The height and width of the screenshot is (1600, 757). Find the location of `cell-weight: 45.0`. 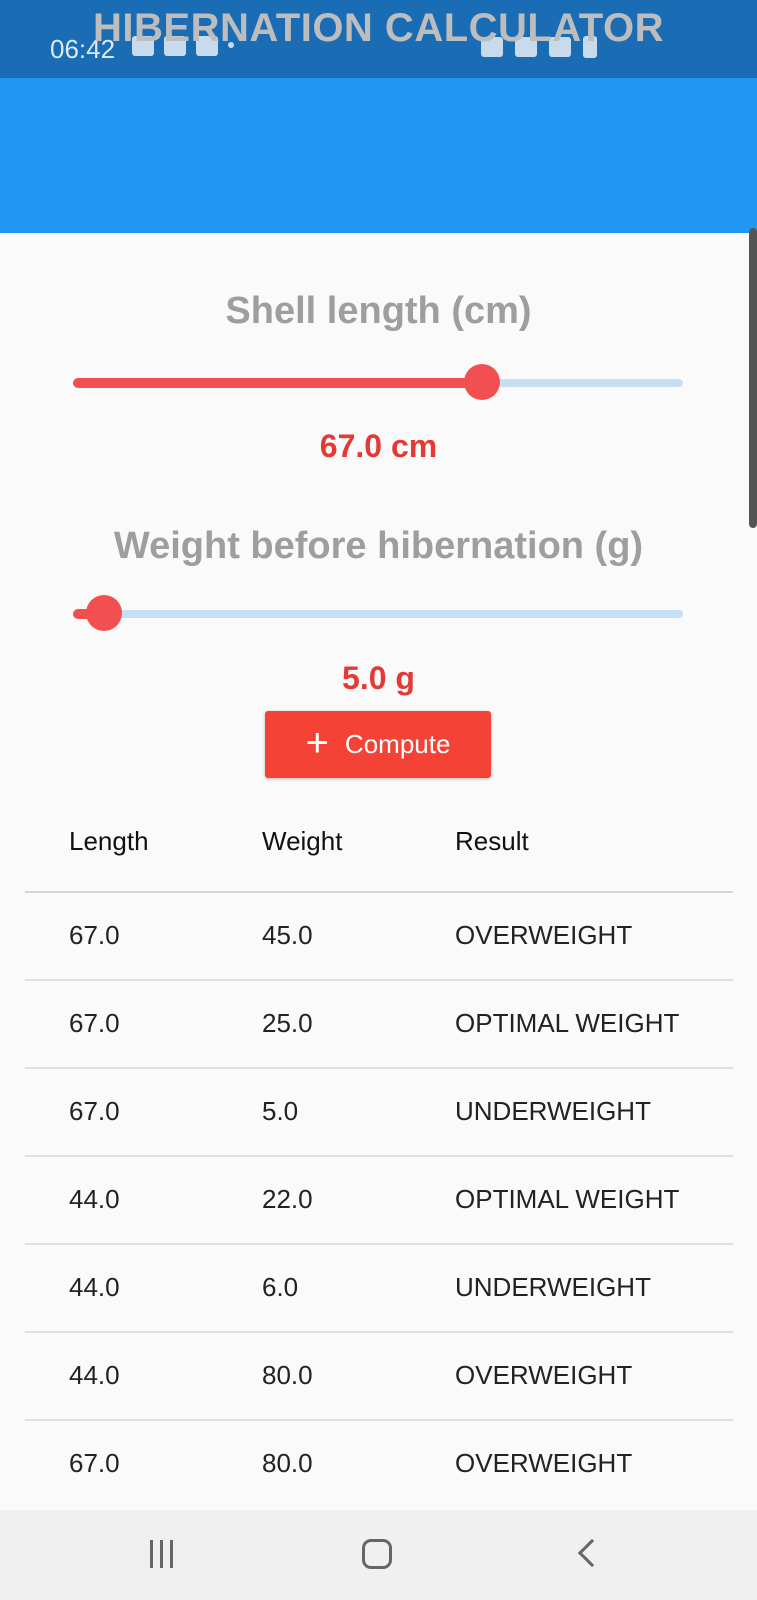

cell-weight: 45.0 is located at coordinates (287, 935).